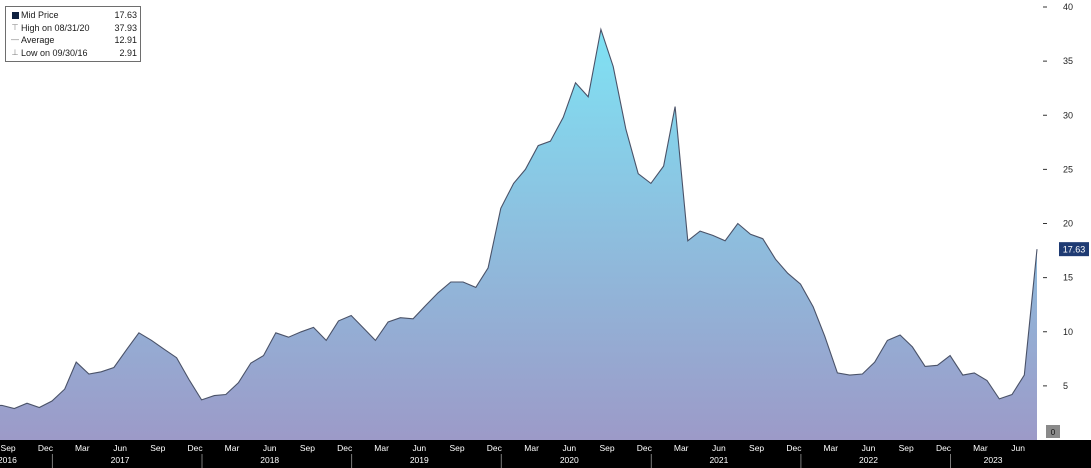  Describe the element at coordinates (1074, 250) in the screenshot. I see `last-value-label: 17.63` at that location.